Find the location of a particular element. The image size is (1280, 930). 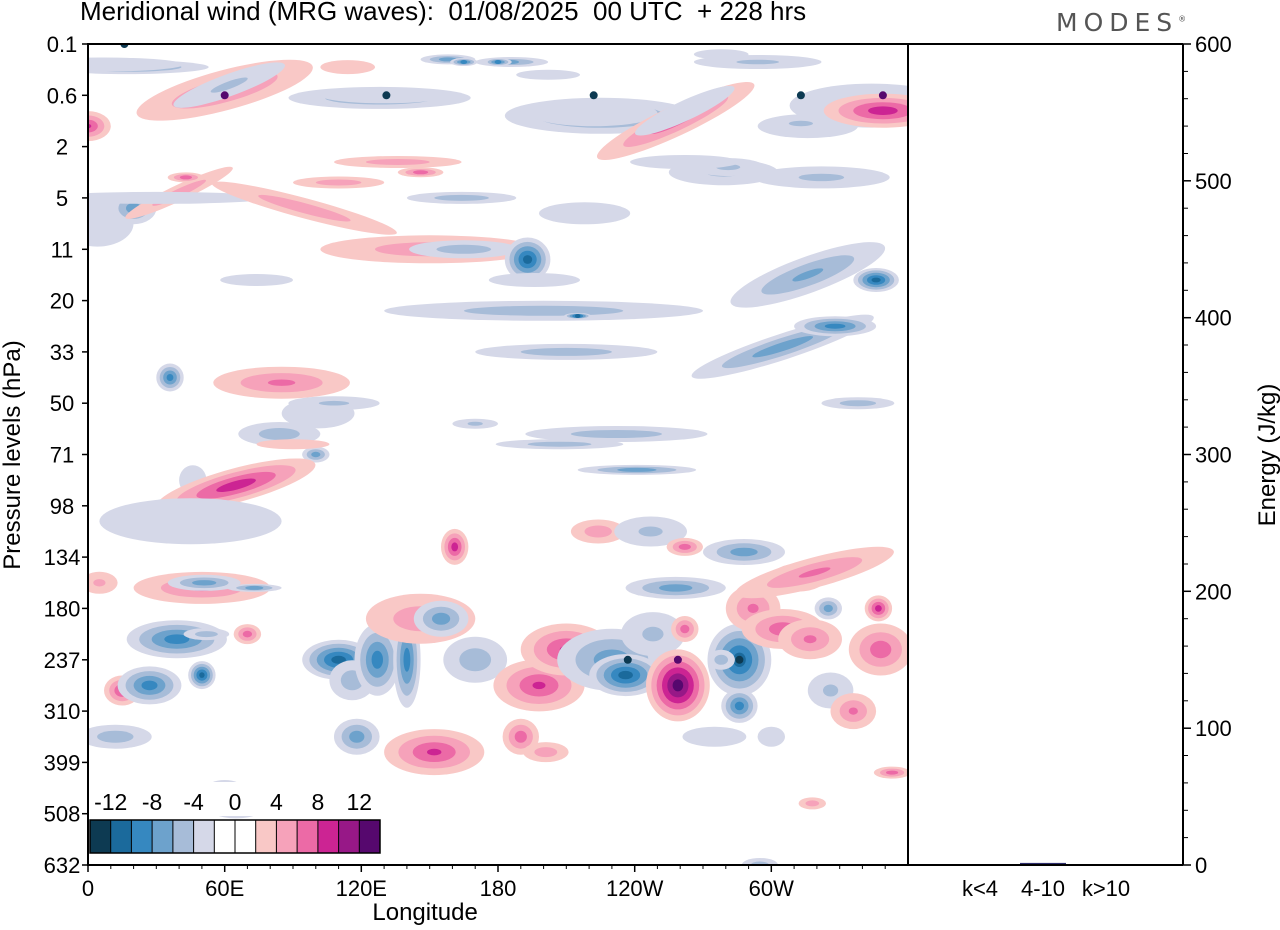

colorbar-label: 0 is located at coordinates (235, 802).